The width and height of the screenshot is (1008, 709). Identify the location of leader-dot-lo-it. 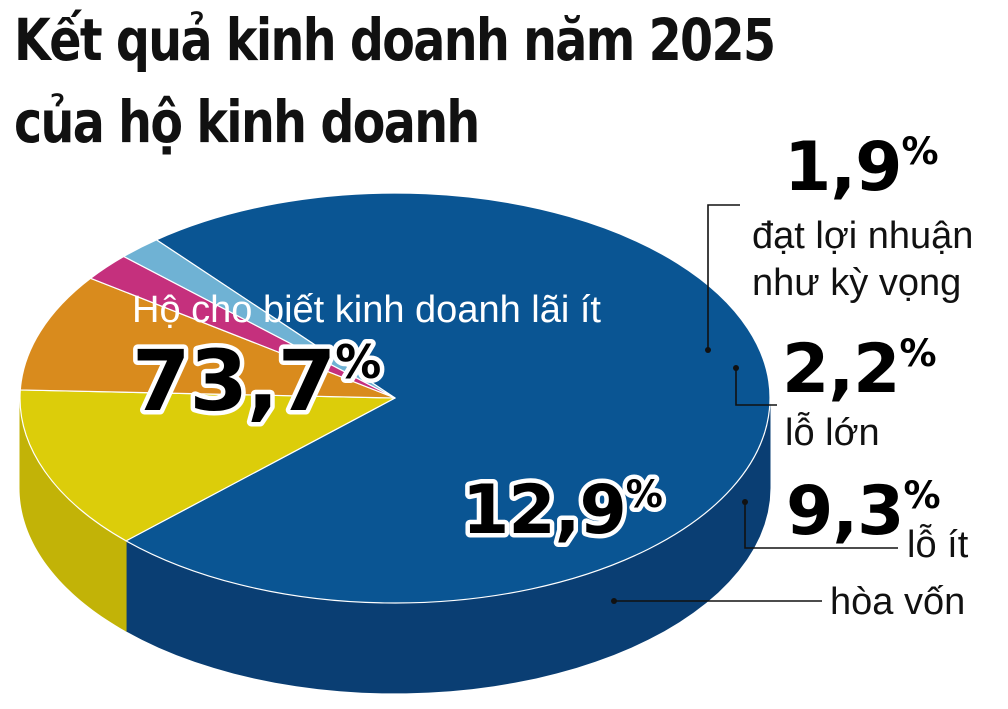
(745, 502).